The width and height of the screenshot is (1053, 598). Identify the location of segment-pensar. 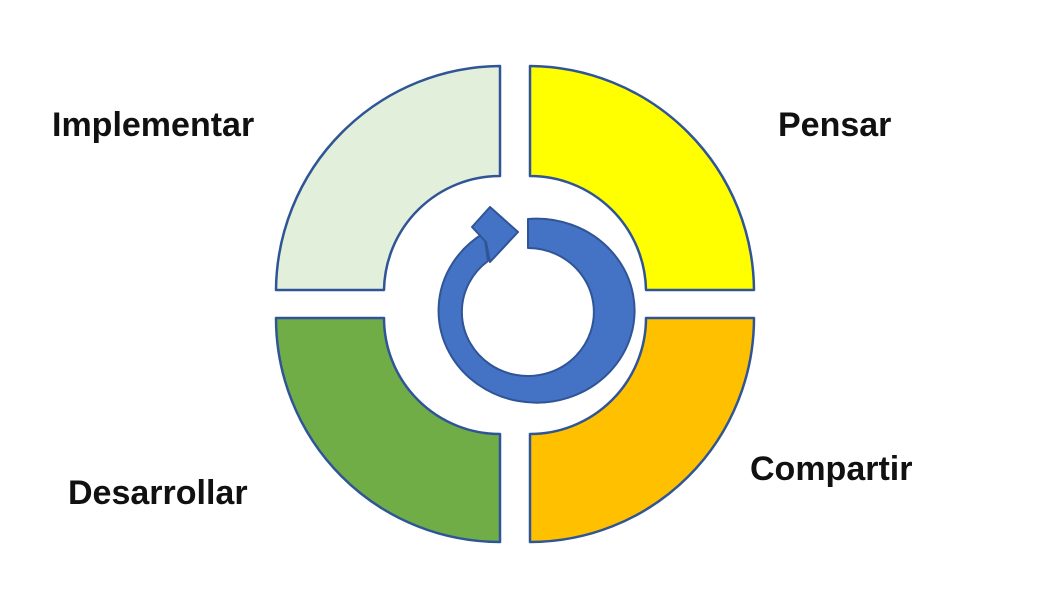
(642, 178).